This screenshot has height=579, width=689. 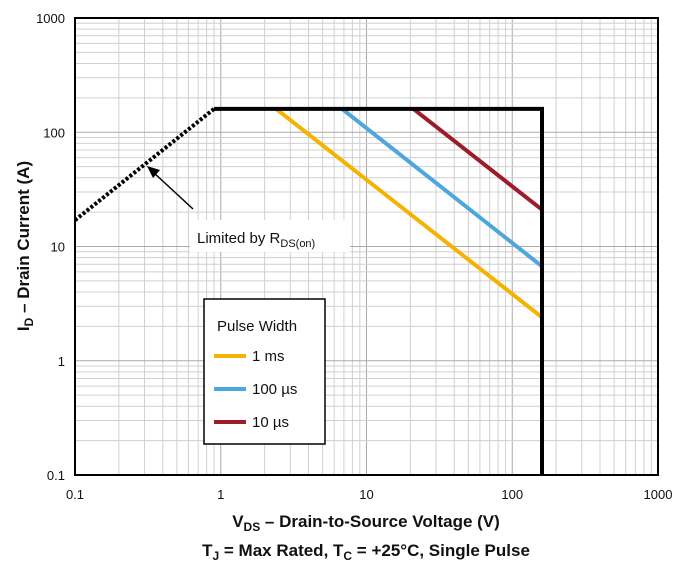 I want to click on x-tick-label: 1, so click(x=220, y=494).